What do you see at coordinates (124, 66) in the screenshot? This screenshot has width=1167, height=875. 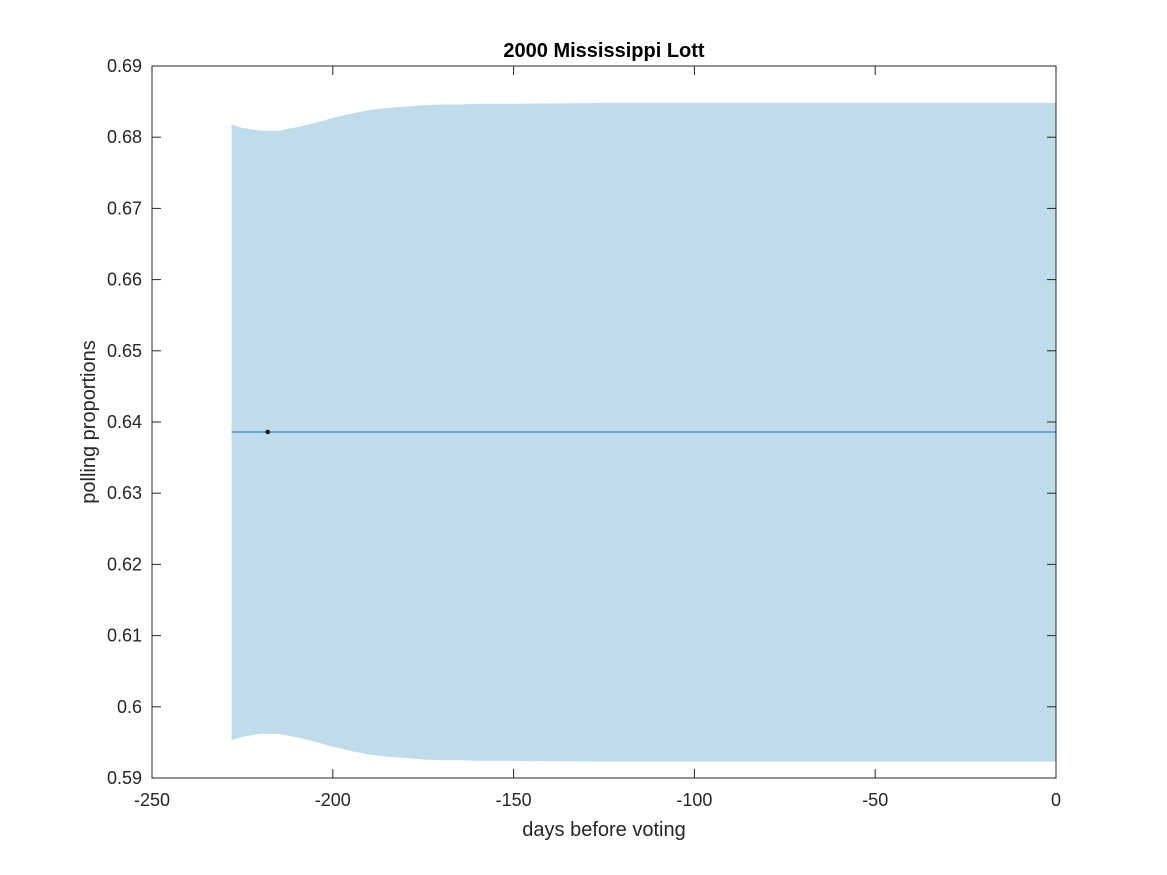 I see `y-tick-label: 0.69` at bounding box center [124, 66].